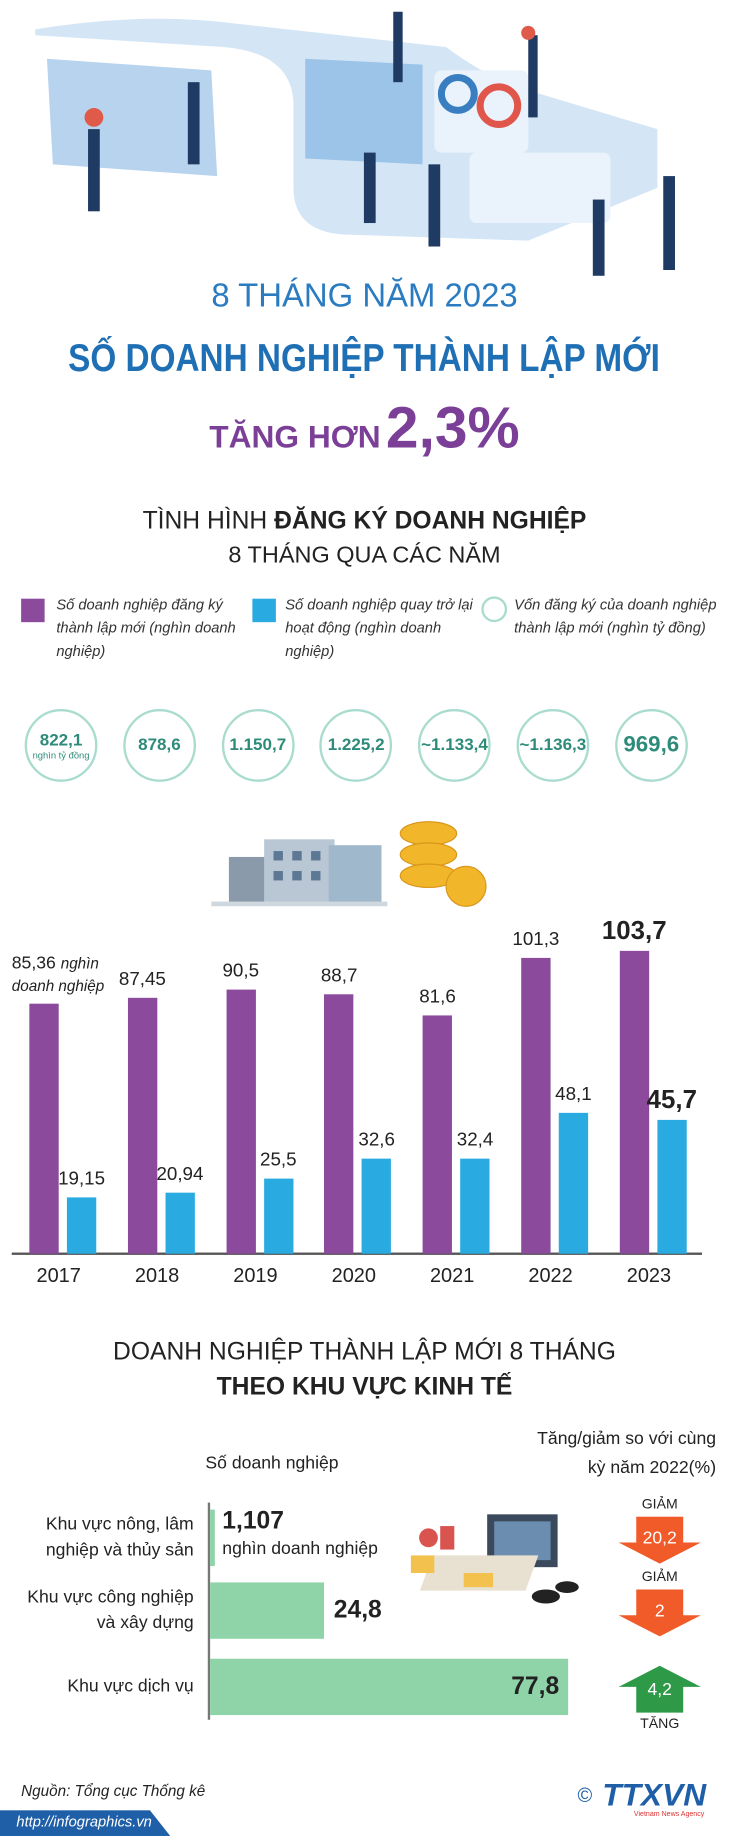 Image resolution: width=729 pixels, height=1840 pixels. I want to click on value-label: 90,5, so click(241, 970).